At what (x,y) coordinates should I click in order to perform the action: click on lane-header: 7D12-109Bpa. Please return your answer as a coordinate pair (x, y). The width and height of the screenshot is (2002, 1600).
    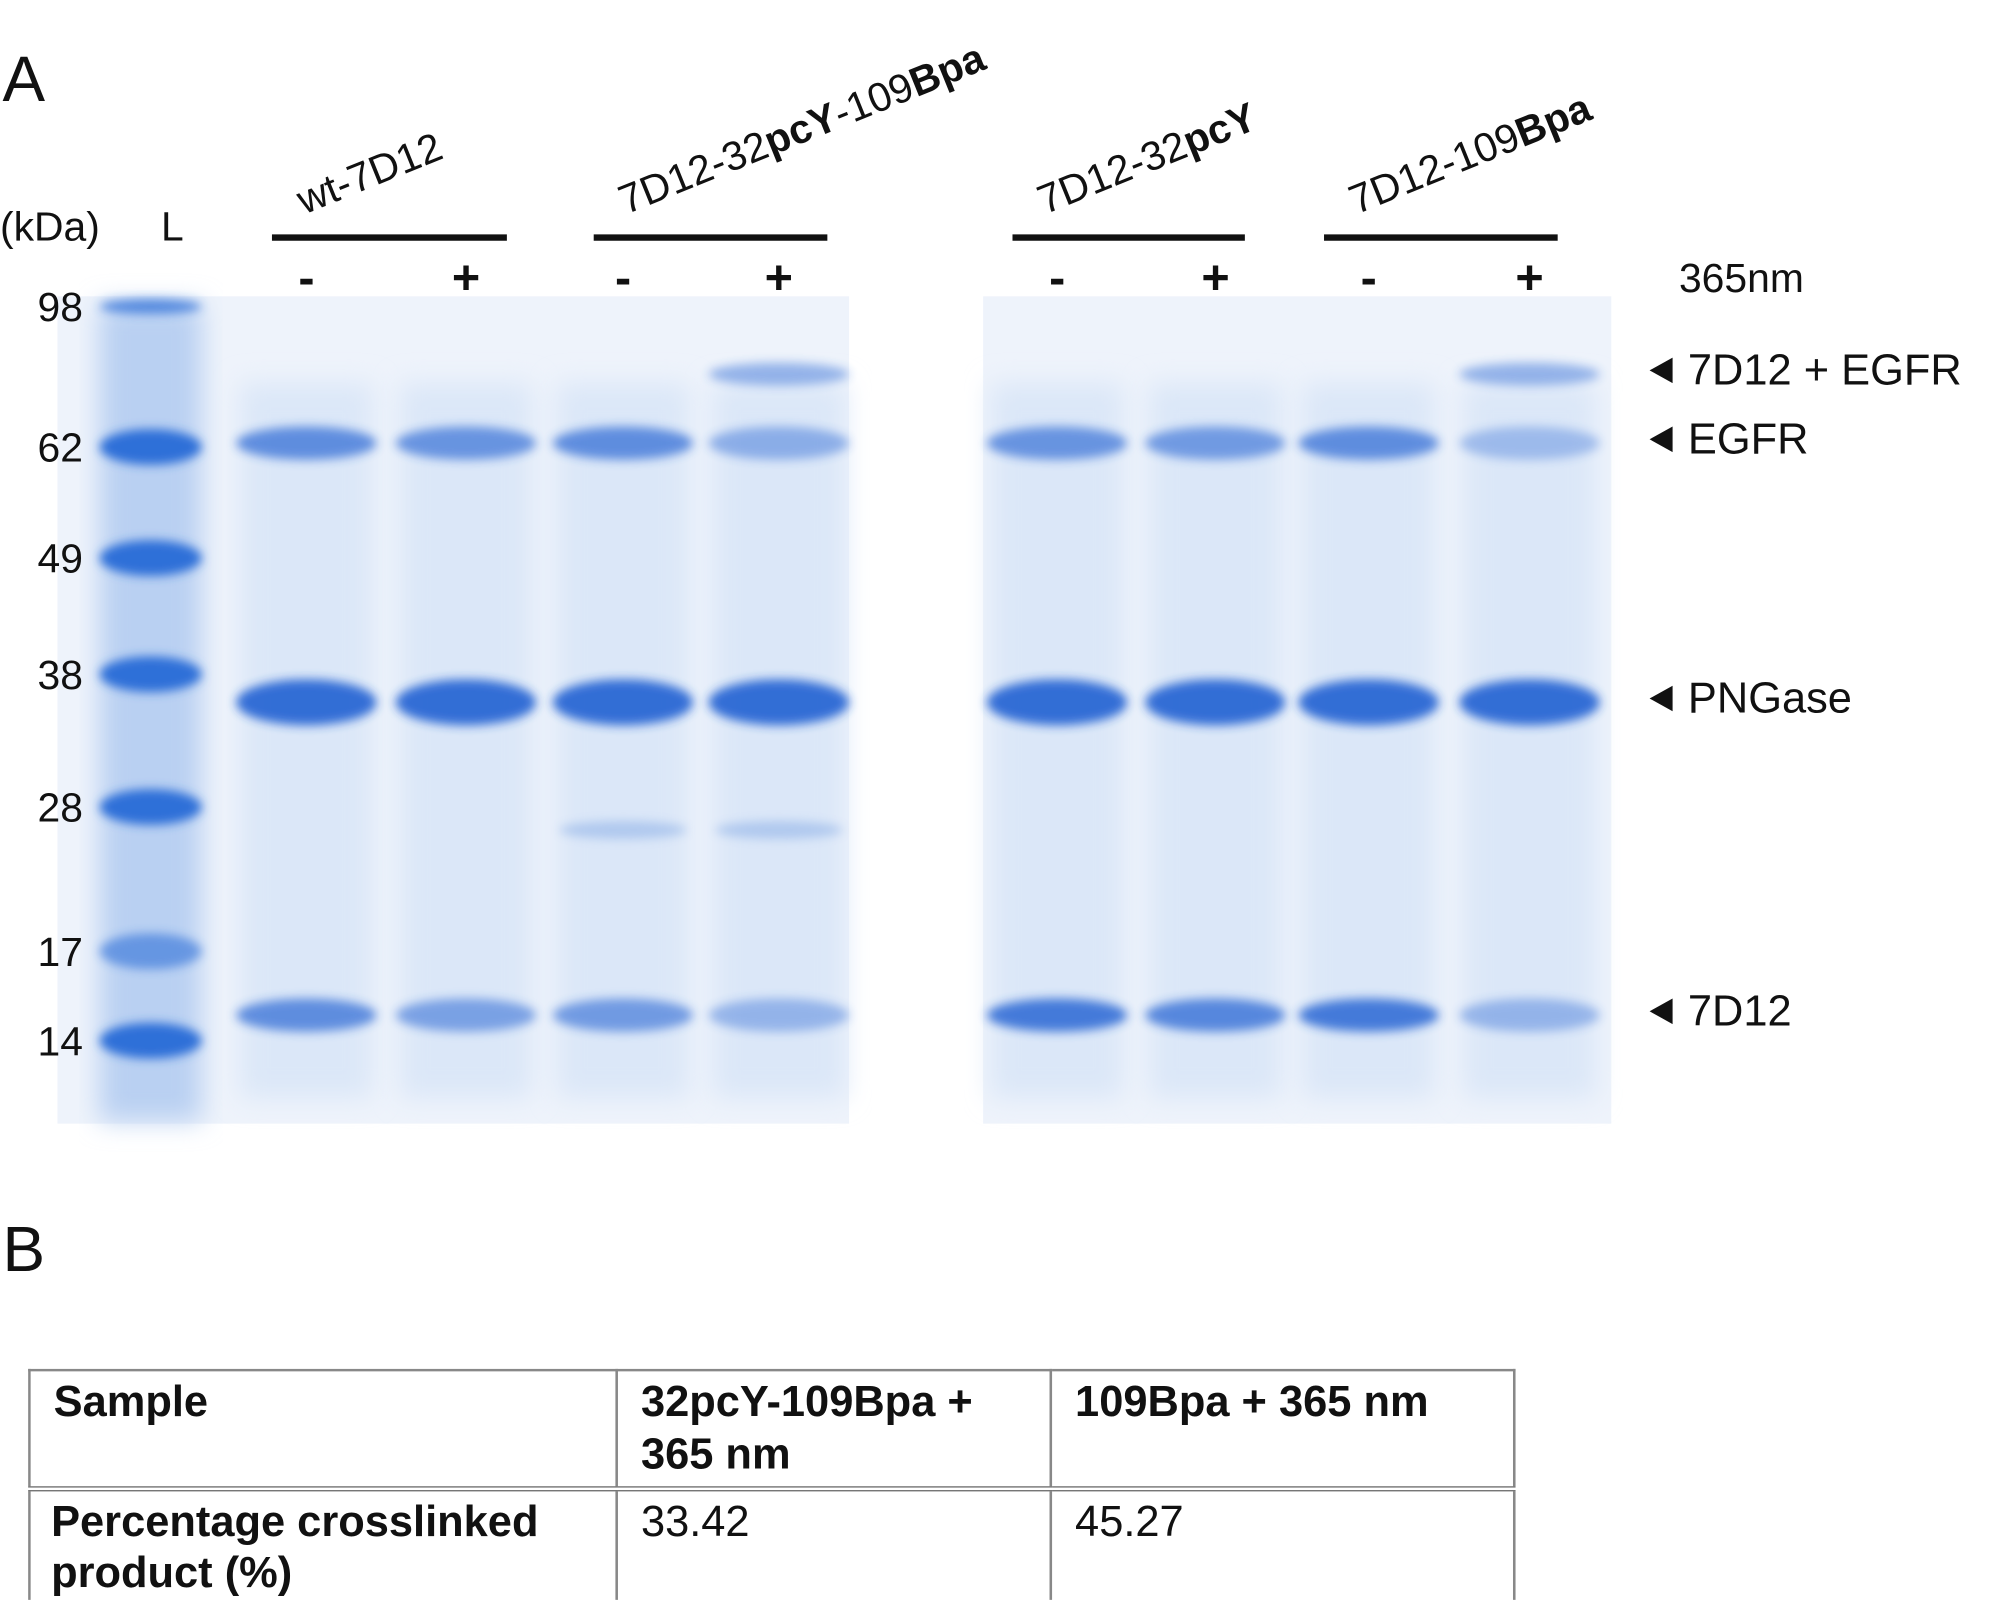
    Looking at the image, I should click on (1469, 153).